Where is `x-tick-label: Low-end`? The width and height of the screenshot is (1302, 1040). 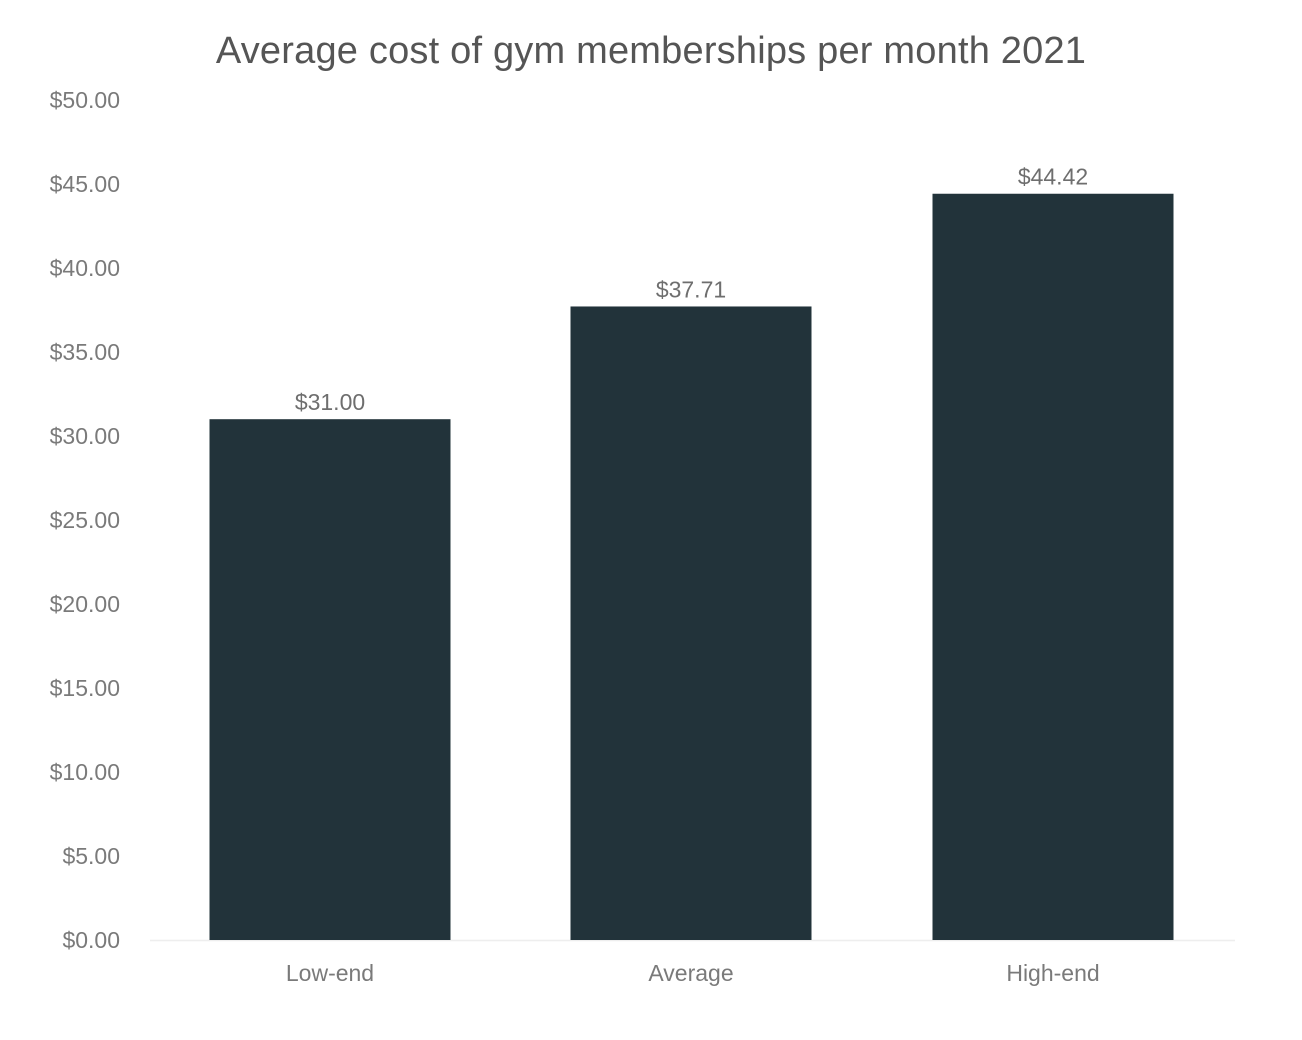
x-tick-label: Low-end is located at coordinates (330, 973).